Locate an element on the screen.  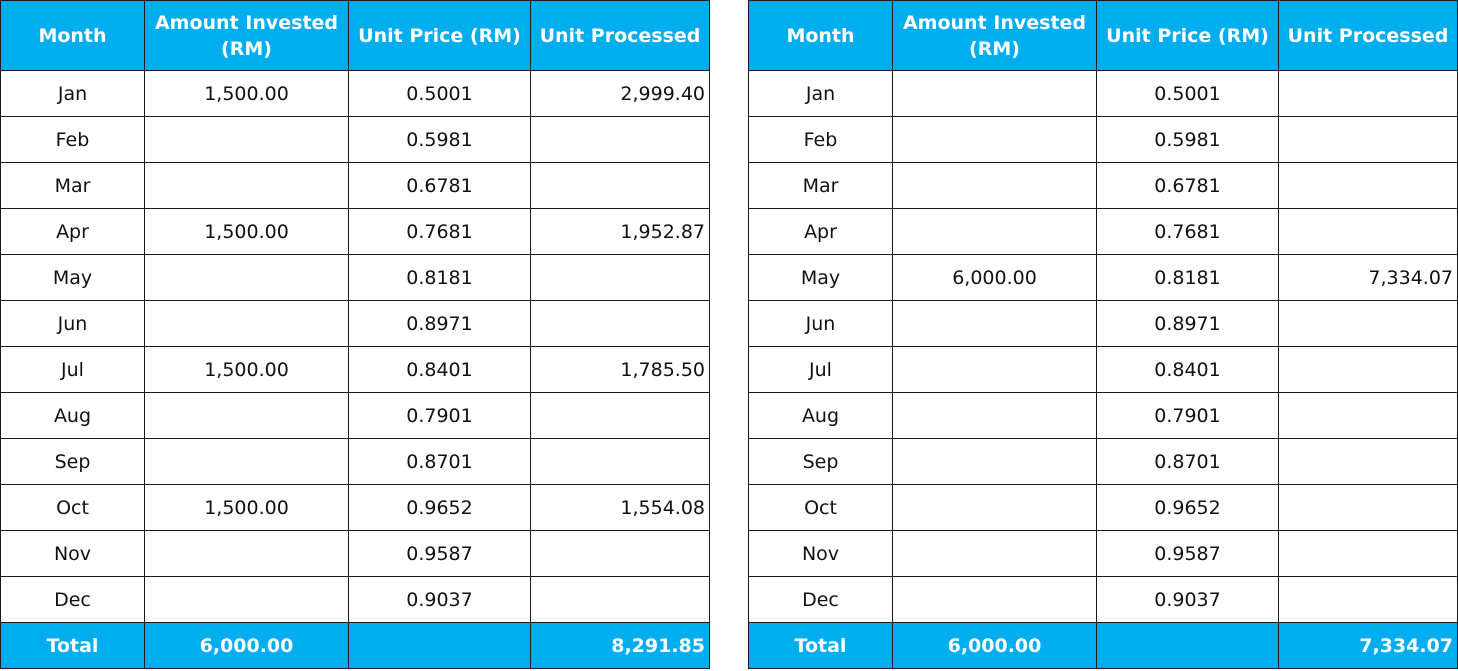
table-row: Dec 0.9037 is located at coordinates (355, 599).